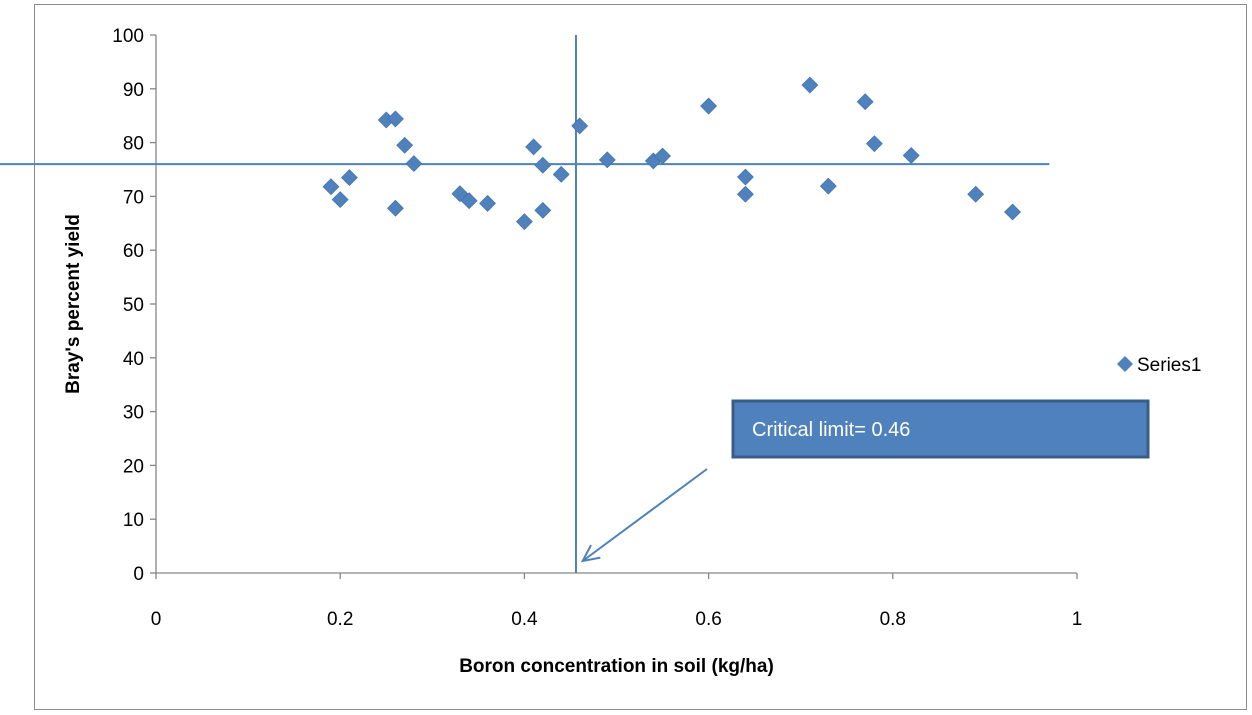  What do you see at coordinates (865, 481) in the screenshot?
I see `critical-limit-callout: Critical limit= 0.46` at bounding box center [865, 481].